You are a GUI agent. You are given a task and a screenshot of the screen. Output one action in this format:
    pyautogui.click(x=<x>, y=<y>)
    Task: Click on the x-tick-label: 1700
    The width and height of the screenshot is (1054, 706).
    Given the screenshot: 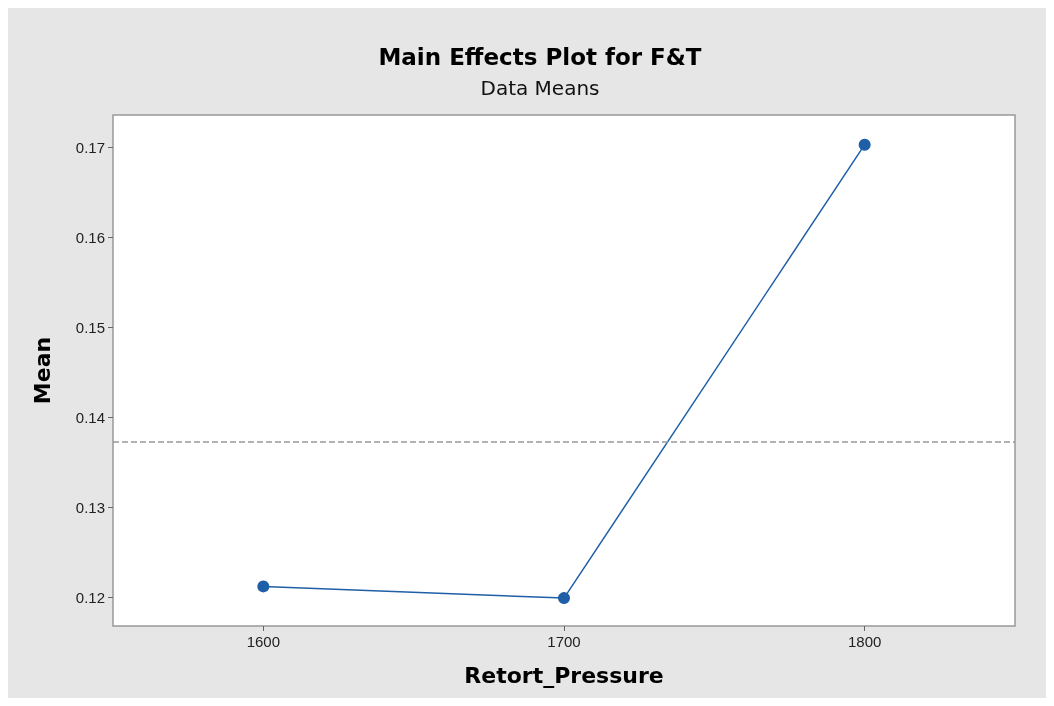 What is the action you would take?
    pyautogui.click(x=564, y=641)
    